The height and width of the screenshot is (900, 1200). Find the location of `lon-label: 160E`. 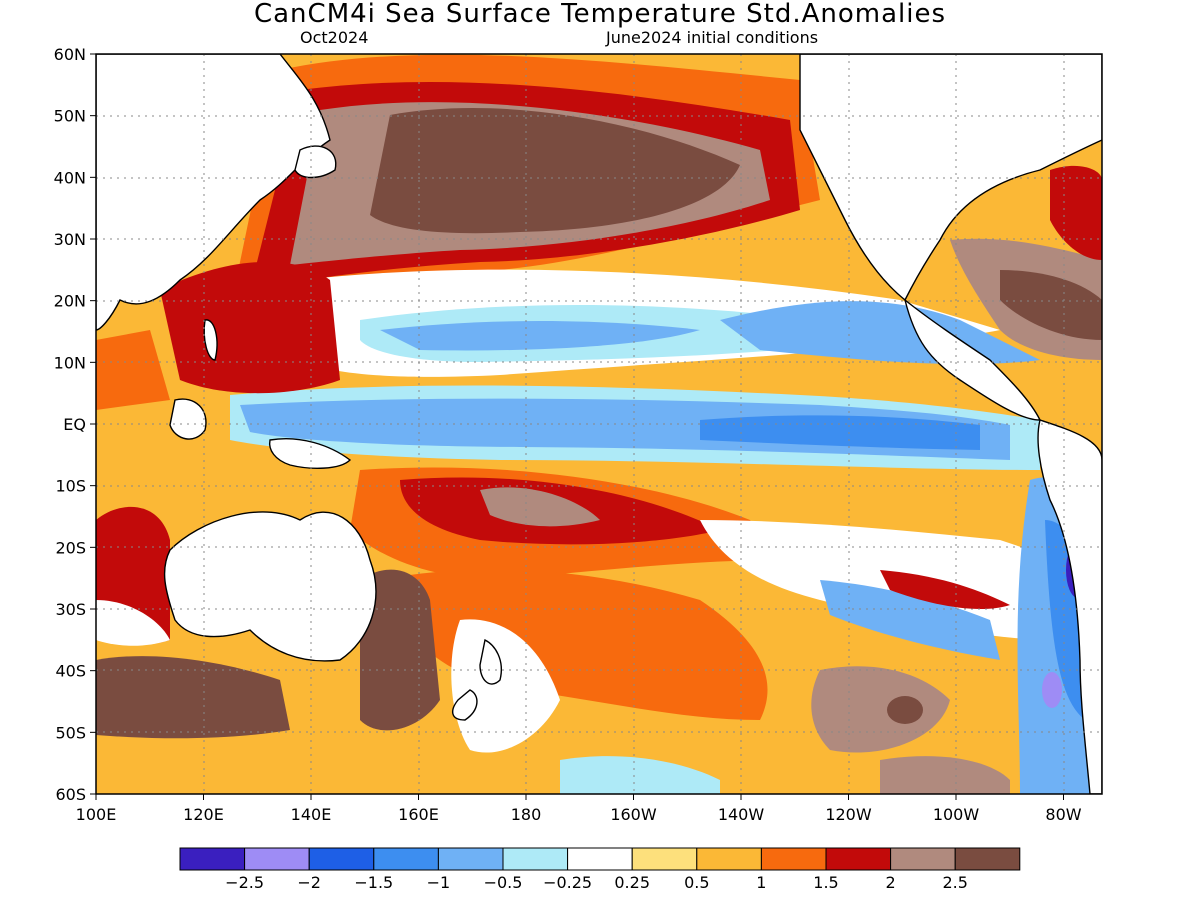

lon-label: 160E is located at coordinates (418, 814).